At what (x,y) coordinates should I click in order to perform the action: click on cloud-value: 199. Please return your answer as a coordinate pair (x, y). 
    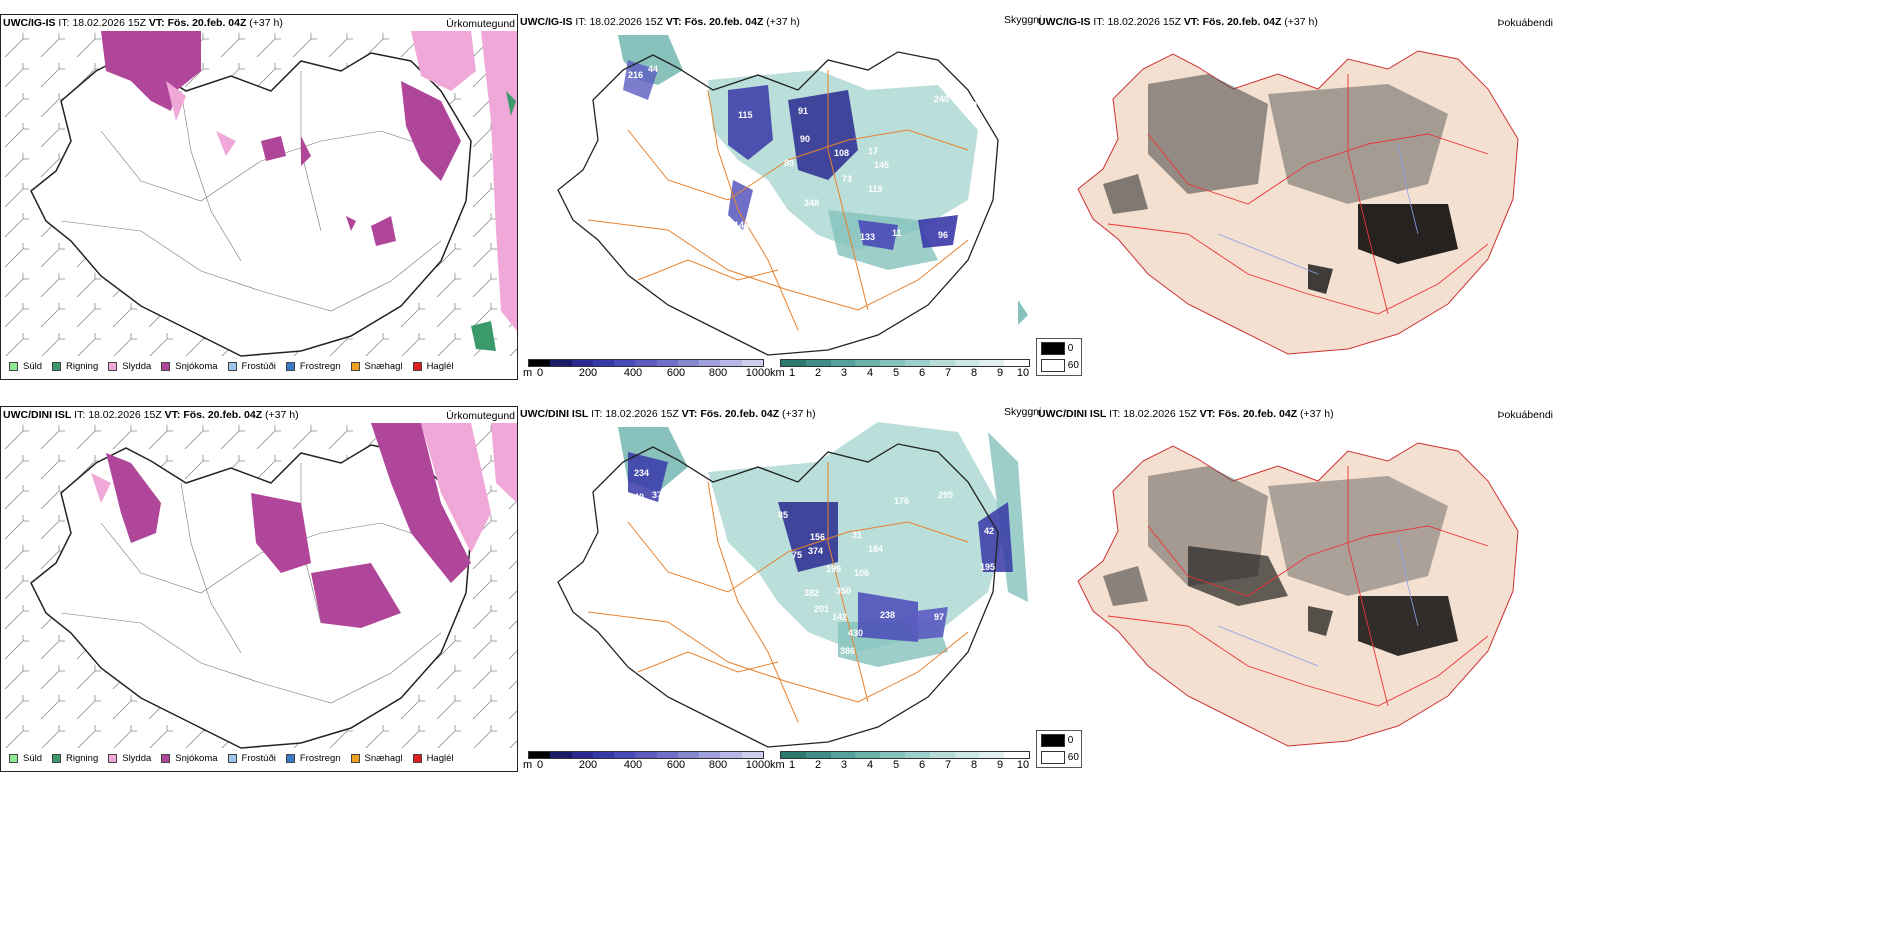
    Looking at the image, I should click on (833, 569).